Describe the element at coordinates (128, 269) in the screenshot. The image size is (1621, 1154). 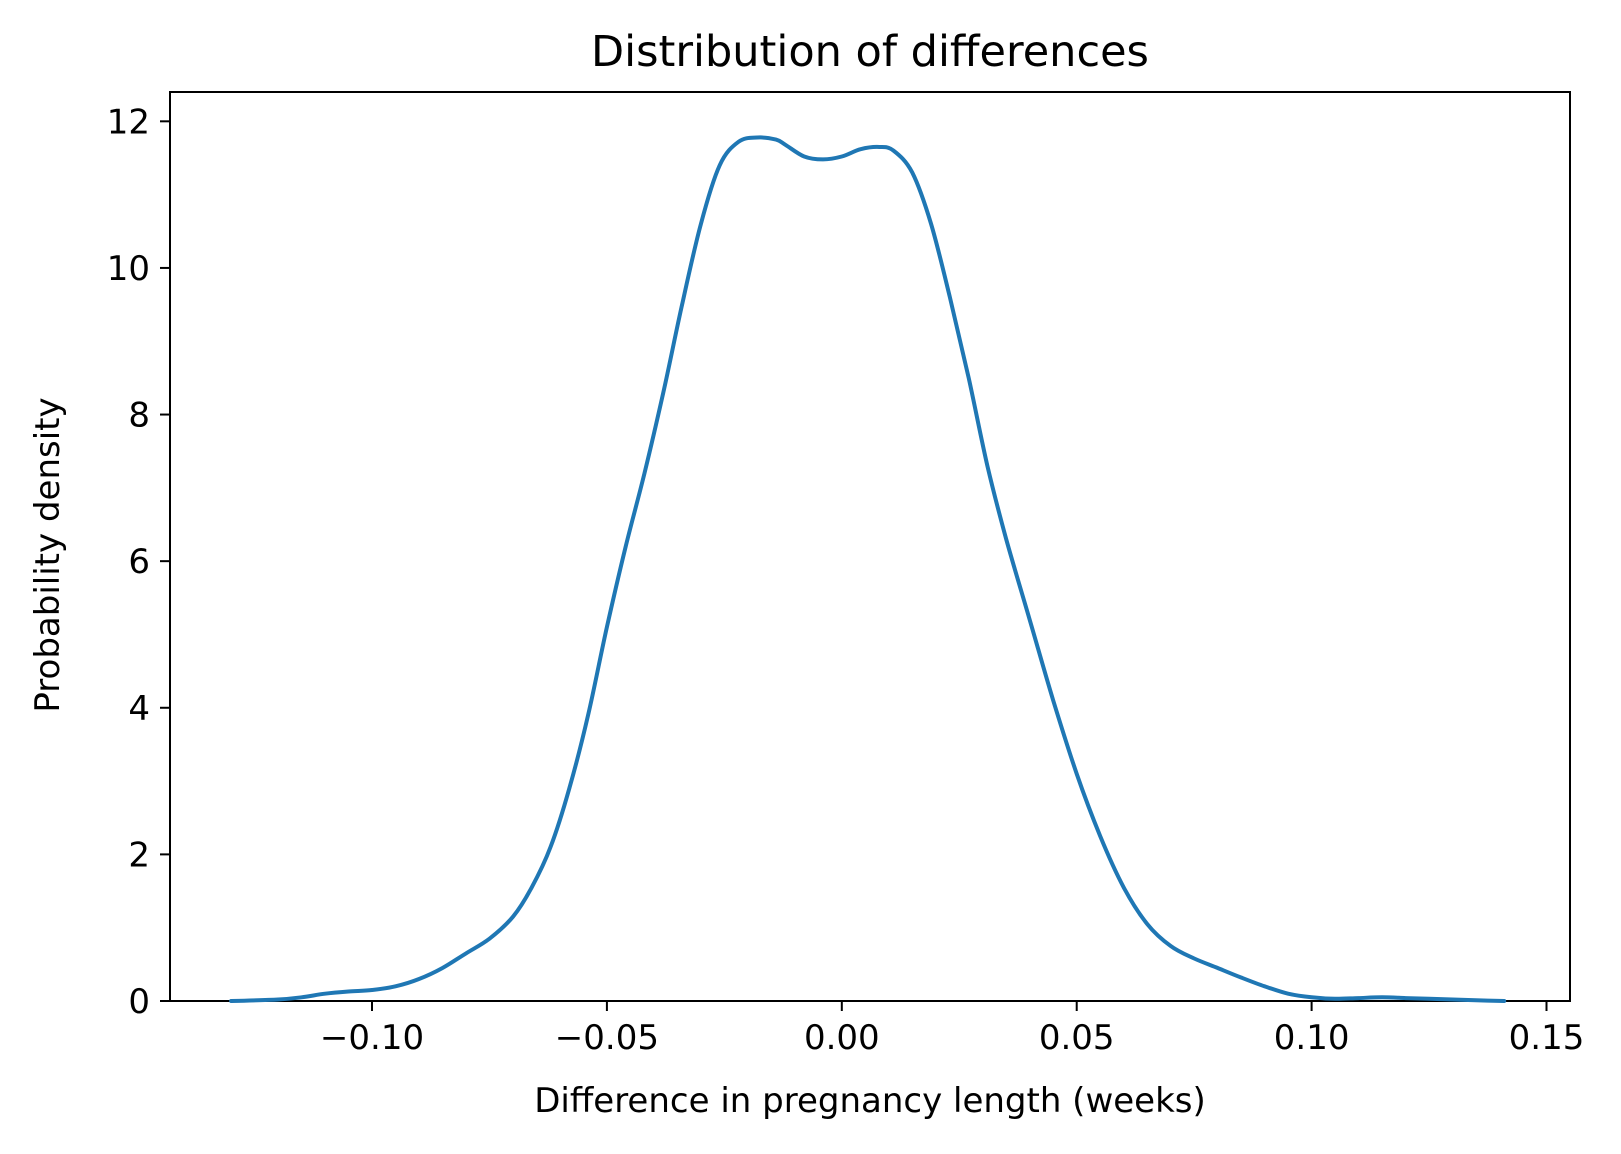
I see `y-tick-label: 10` at that location.